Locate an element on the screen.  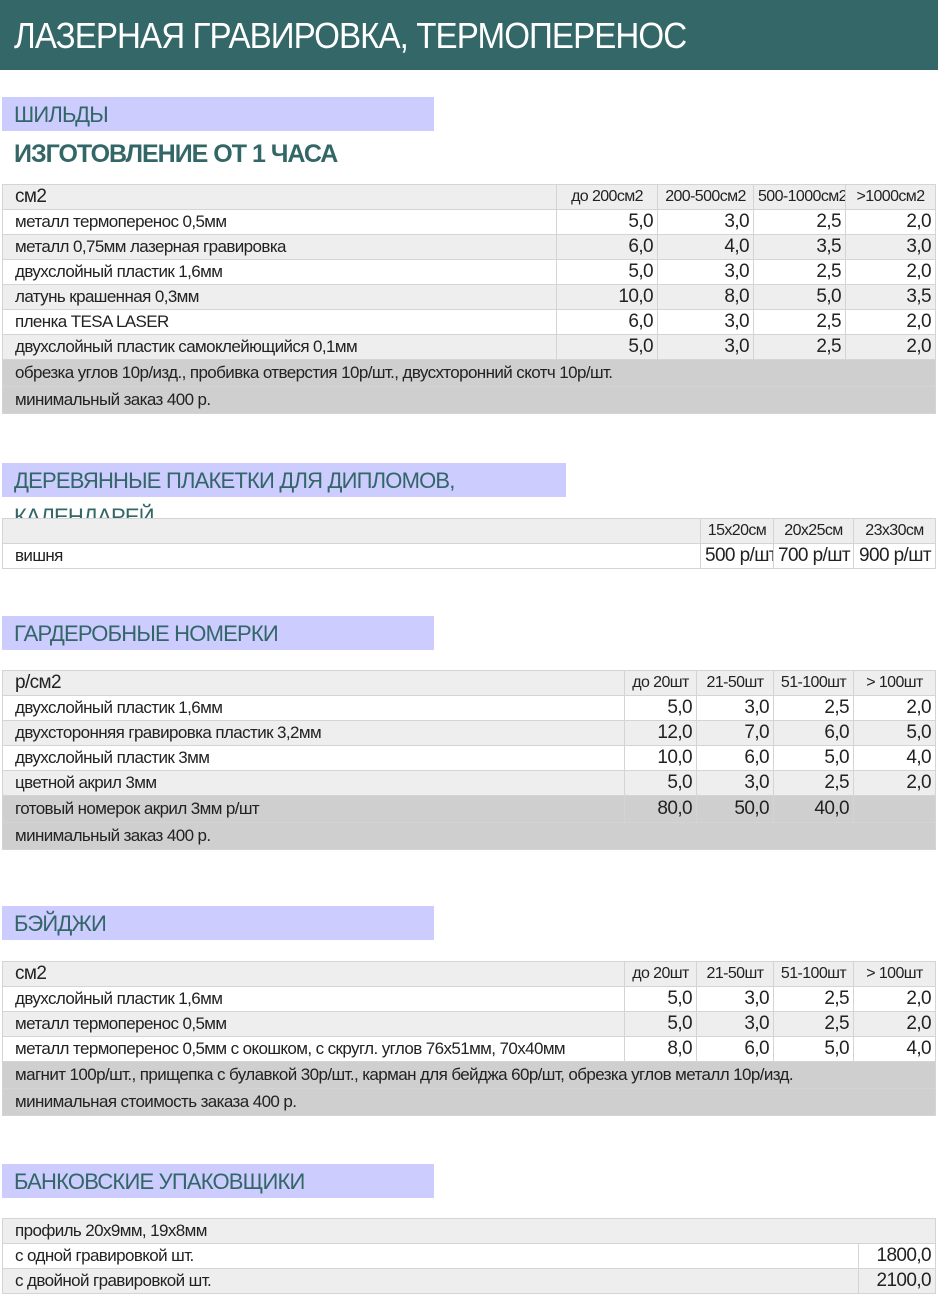
table-row: р/см2 до 20шт 21-50шт 51-100шт > 100шт is located at coordinates (469, 683).